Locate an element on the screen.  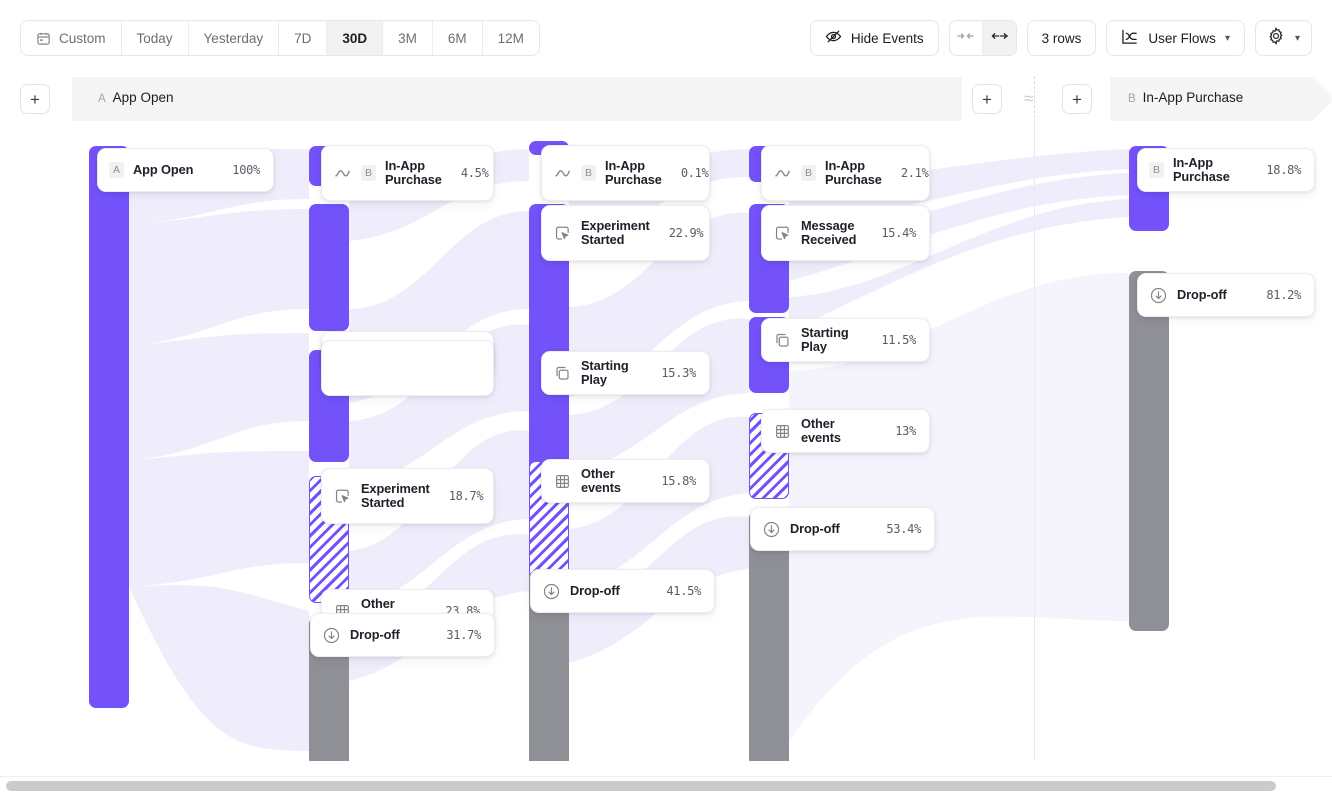
step-end-name: In-App Purchase is located at coordinates (1193, 97).